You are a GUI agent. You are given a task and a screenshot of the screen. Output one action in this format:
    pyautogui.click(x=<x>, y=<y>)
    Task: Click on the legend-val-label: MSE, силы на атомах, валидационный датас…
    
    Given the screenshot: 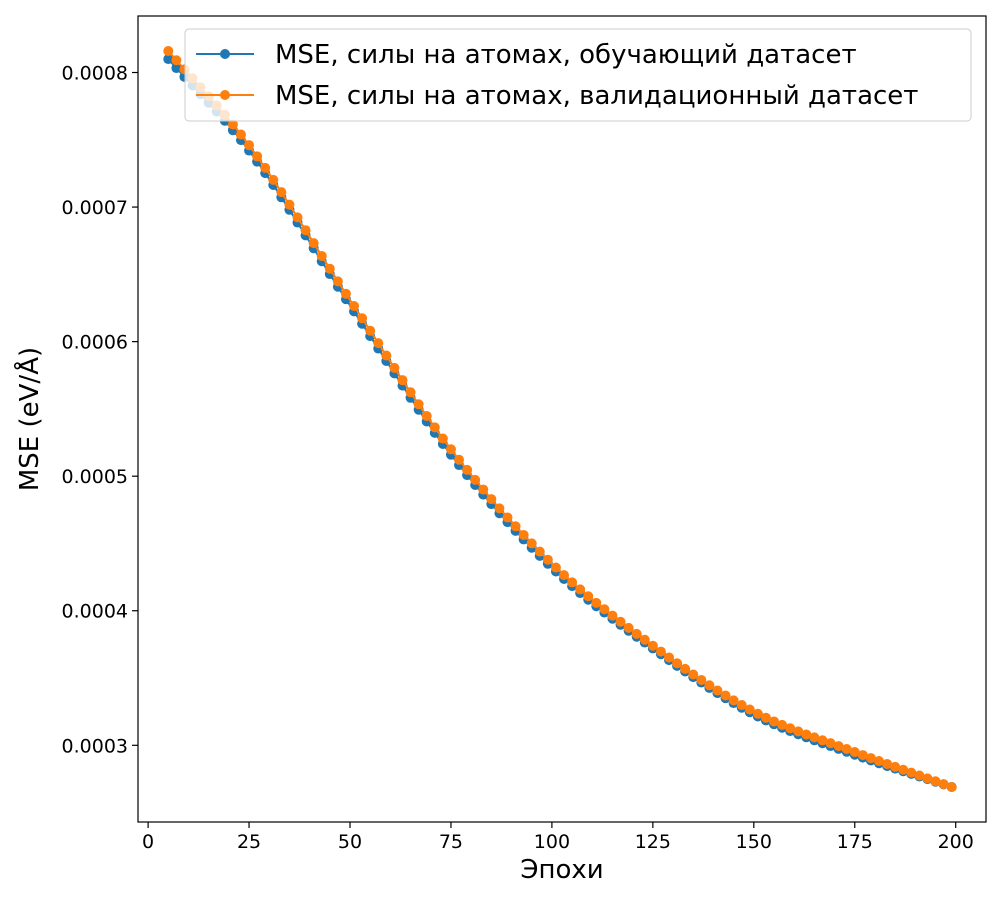 What is the action you would take?
    pyautogui.click(x=596, y=96)
    